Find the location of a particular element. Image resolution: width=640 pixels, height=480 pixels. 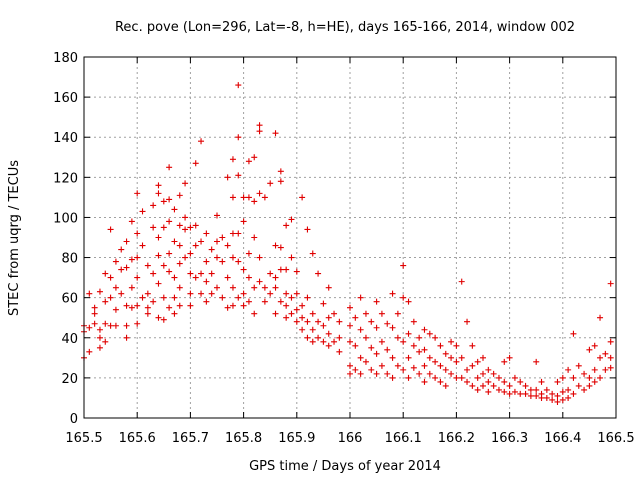

y-tick-label: 40 is located at coordinates (69, 339).